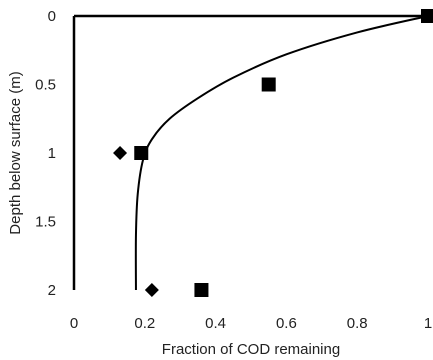 The height and width of the screenshot is (360, 433). I want to click on y-tick-label: 0, so click(52, 16).